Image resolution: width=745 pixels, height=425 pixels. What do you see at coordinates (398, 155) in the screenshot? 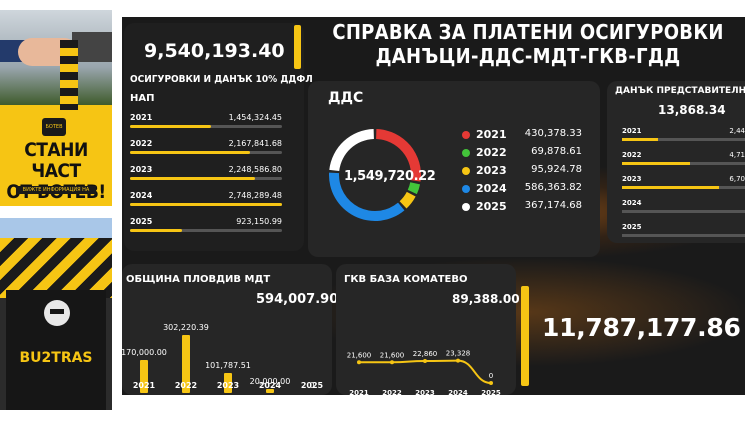
I see `dds-slice-2021` at bounding box center [398, 155].